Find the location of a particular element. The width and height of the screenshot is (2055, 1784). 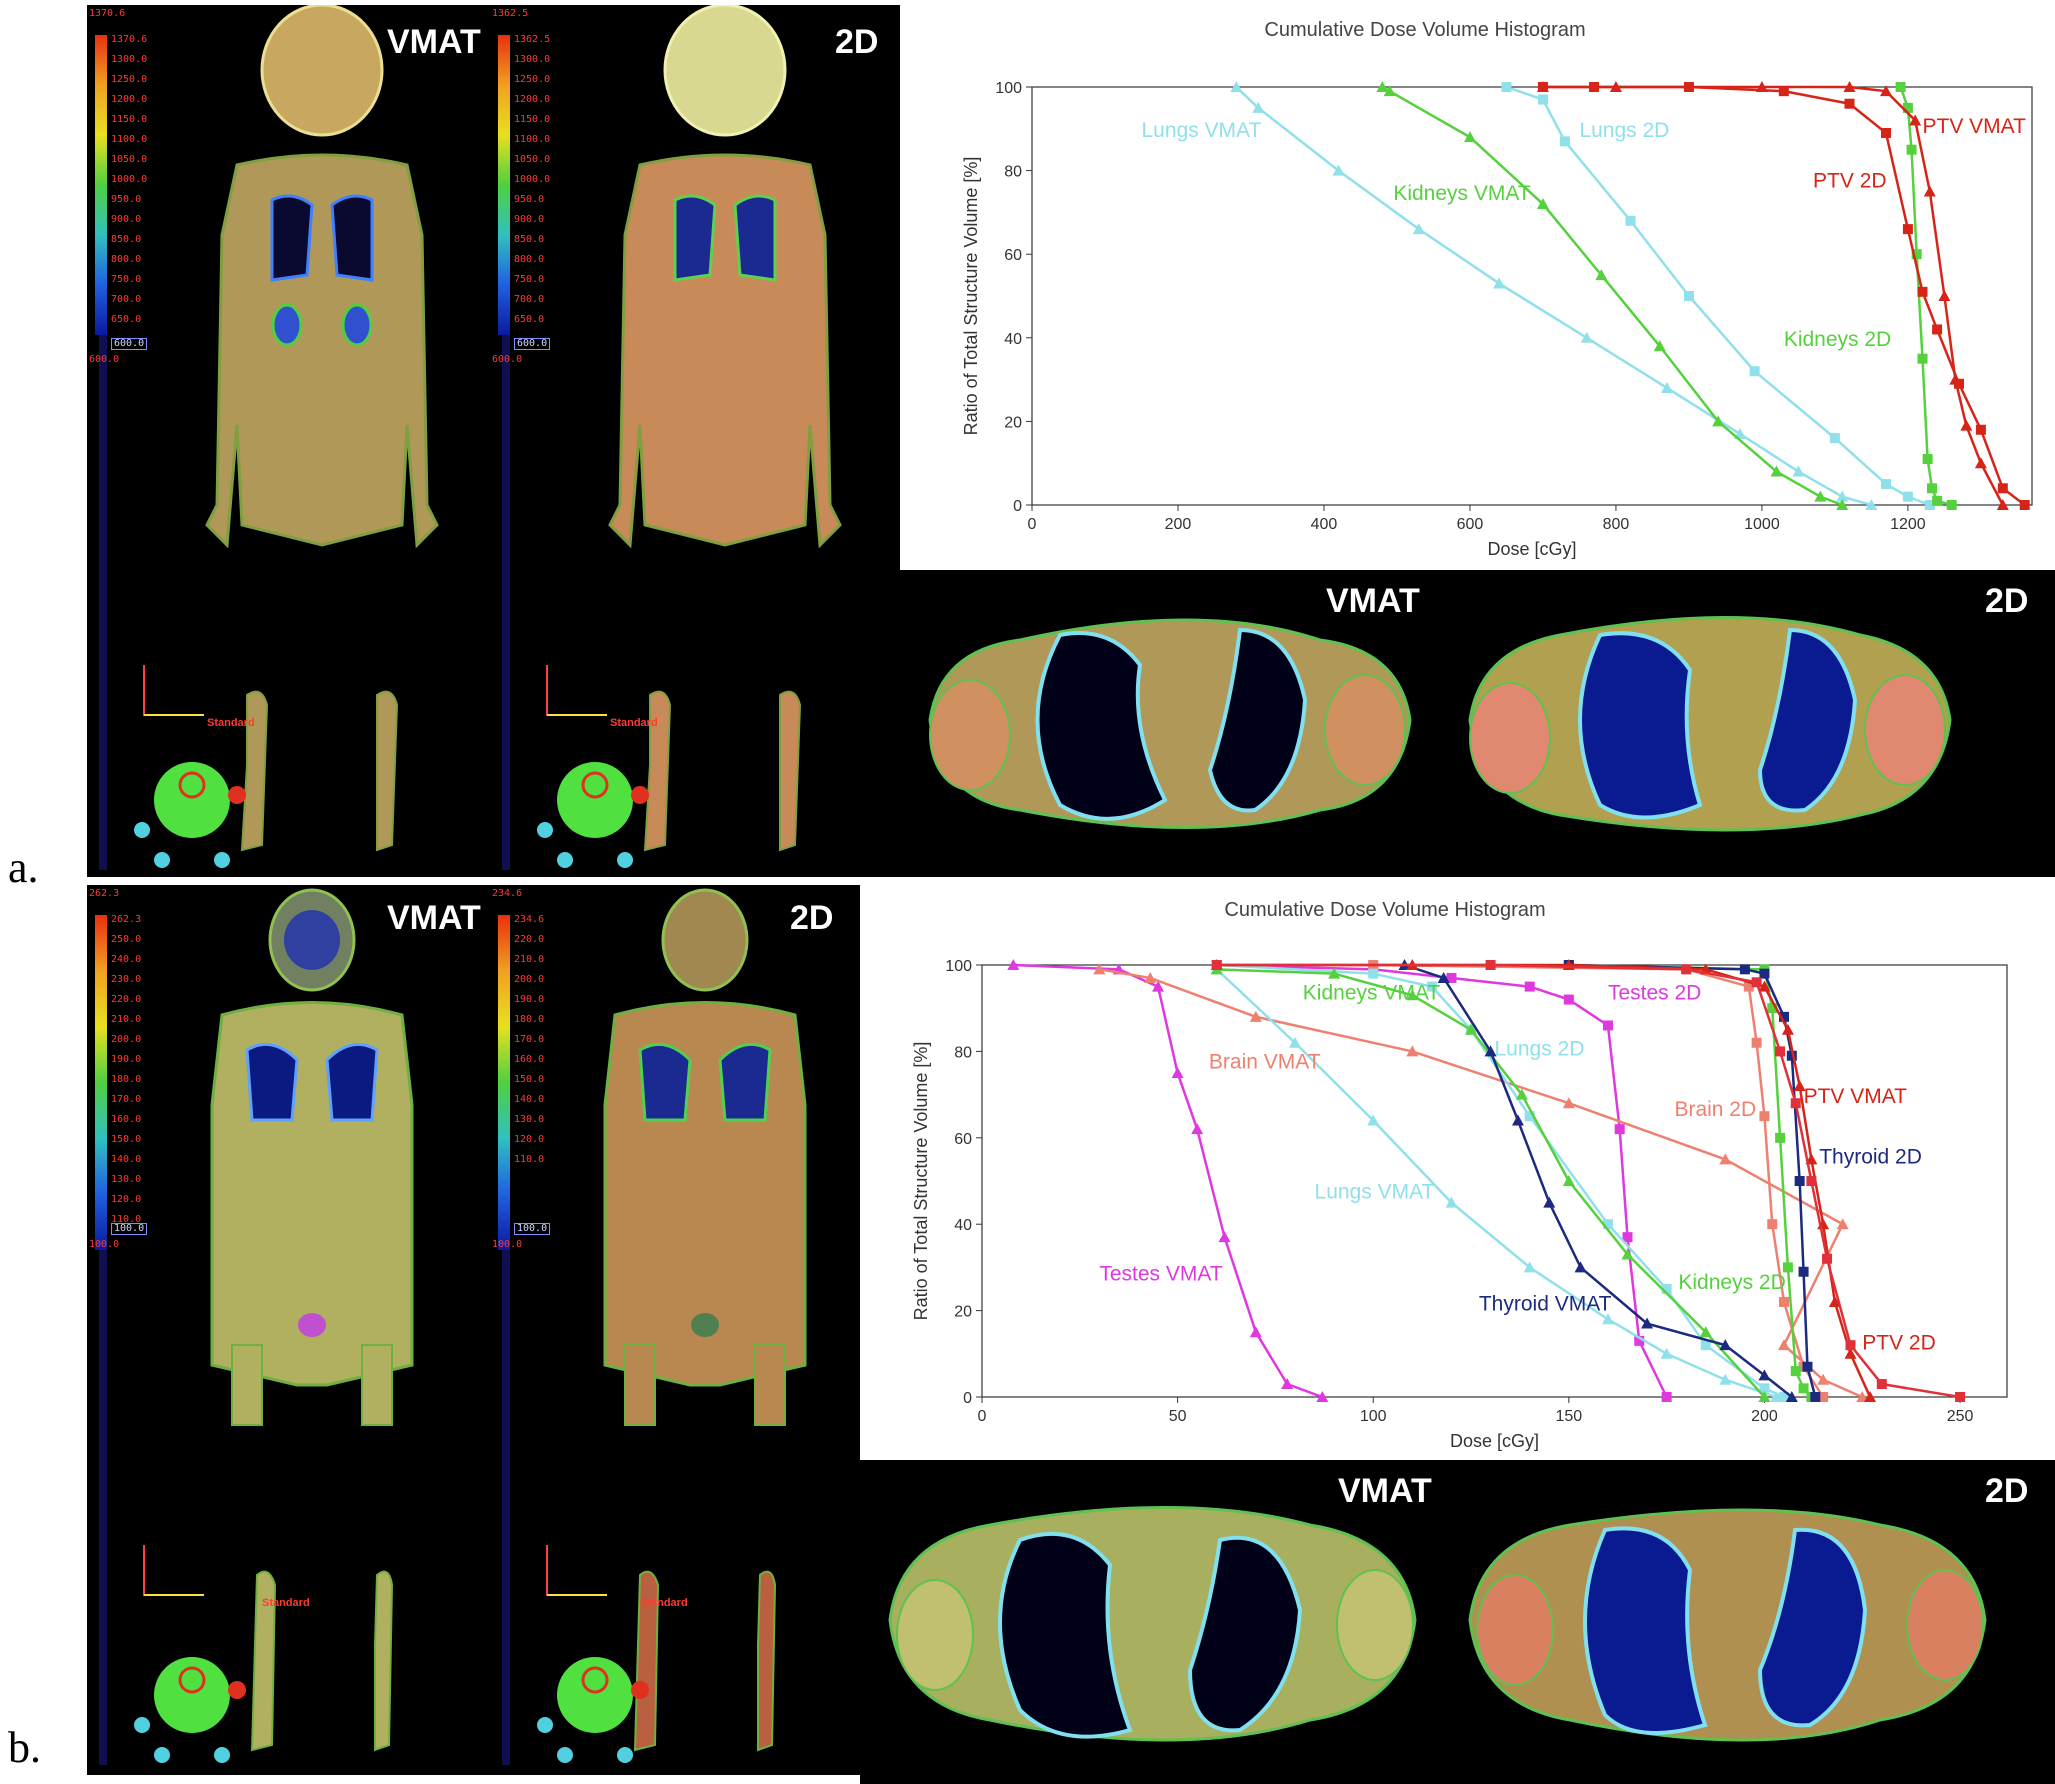

y-tick-label: 80 is located at coordinates (1013, 172).